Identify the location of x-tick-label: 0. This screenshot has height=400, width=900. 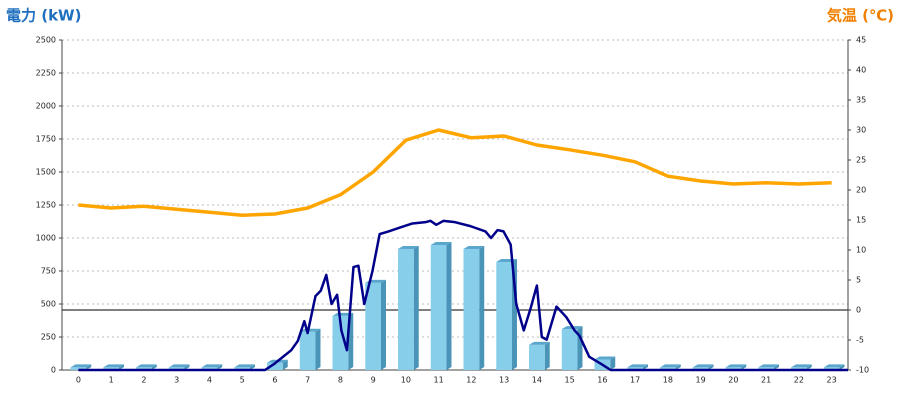
(78, 380).